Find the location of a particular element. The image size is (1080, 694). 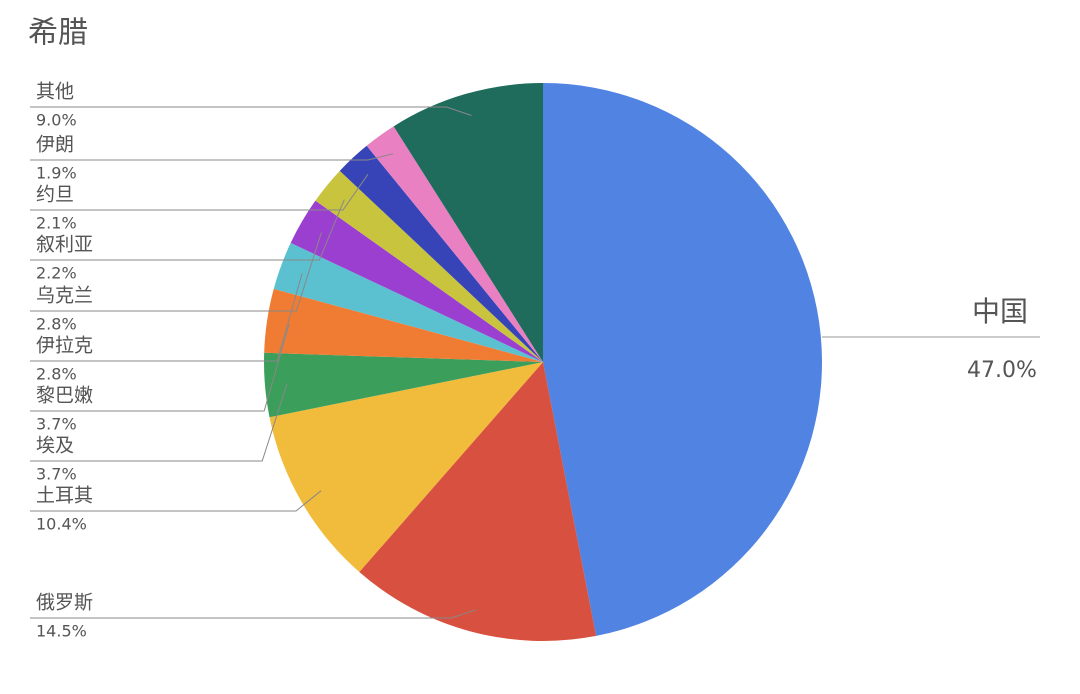

chart-title: 希腊 is located at coordinates (58, 33).